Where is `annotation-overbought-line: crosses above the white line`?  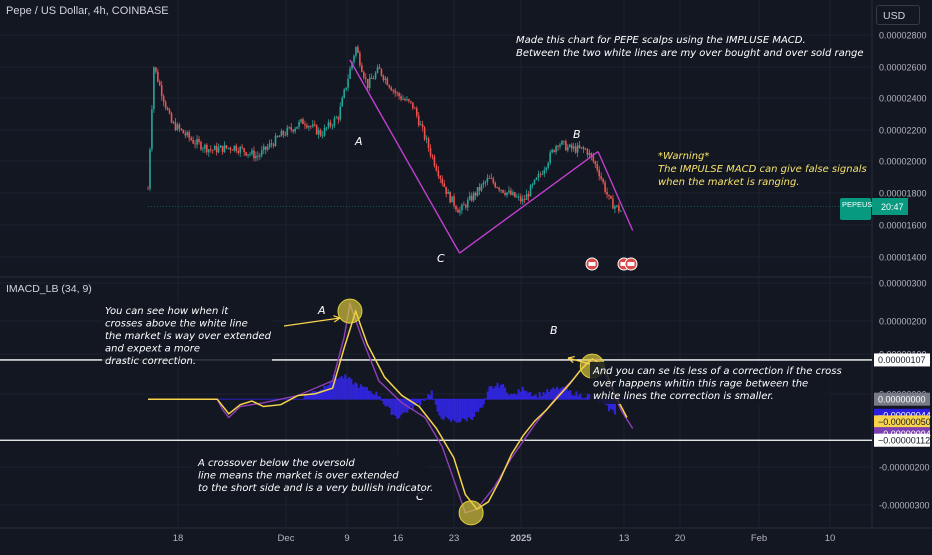
annotation-overbought-line: crosses above the white line is located at coordinates (176, 324).